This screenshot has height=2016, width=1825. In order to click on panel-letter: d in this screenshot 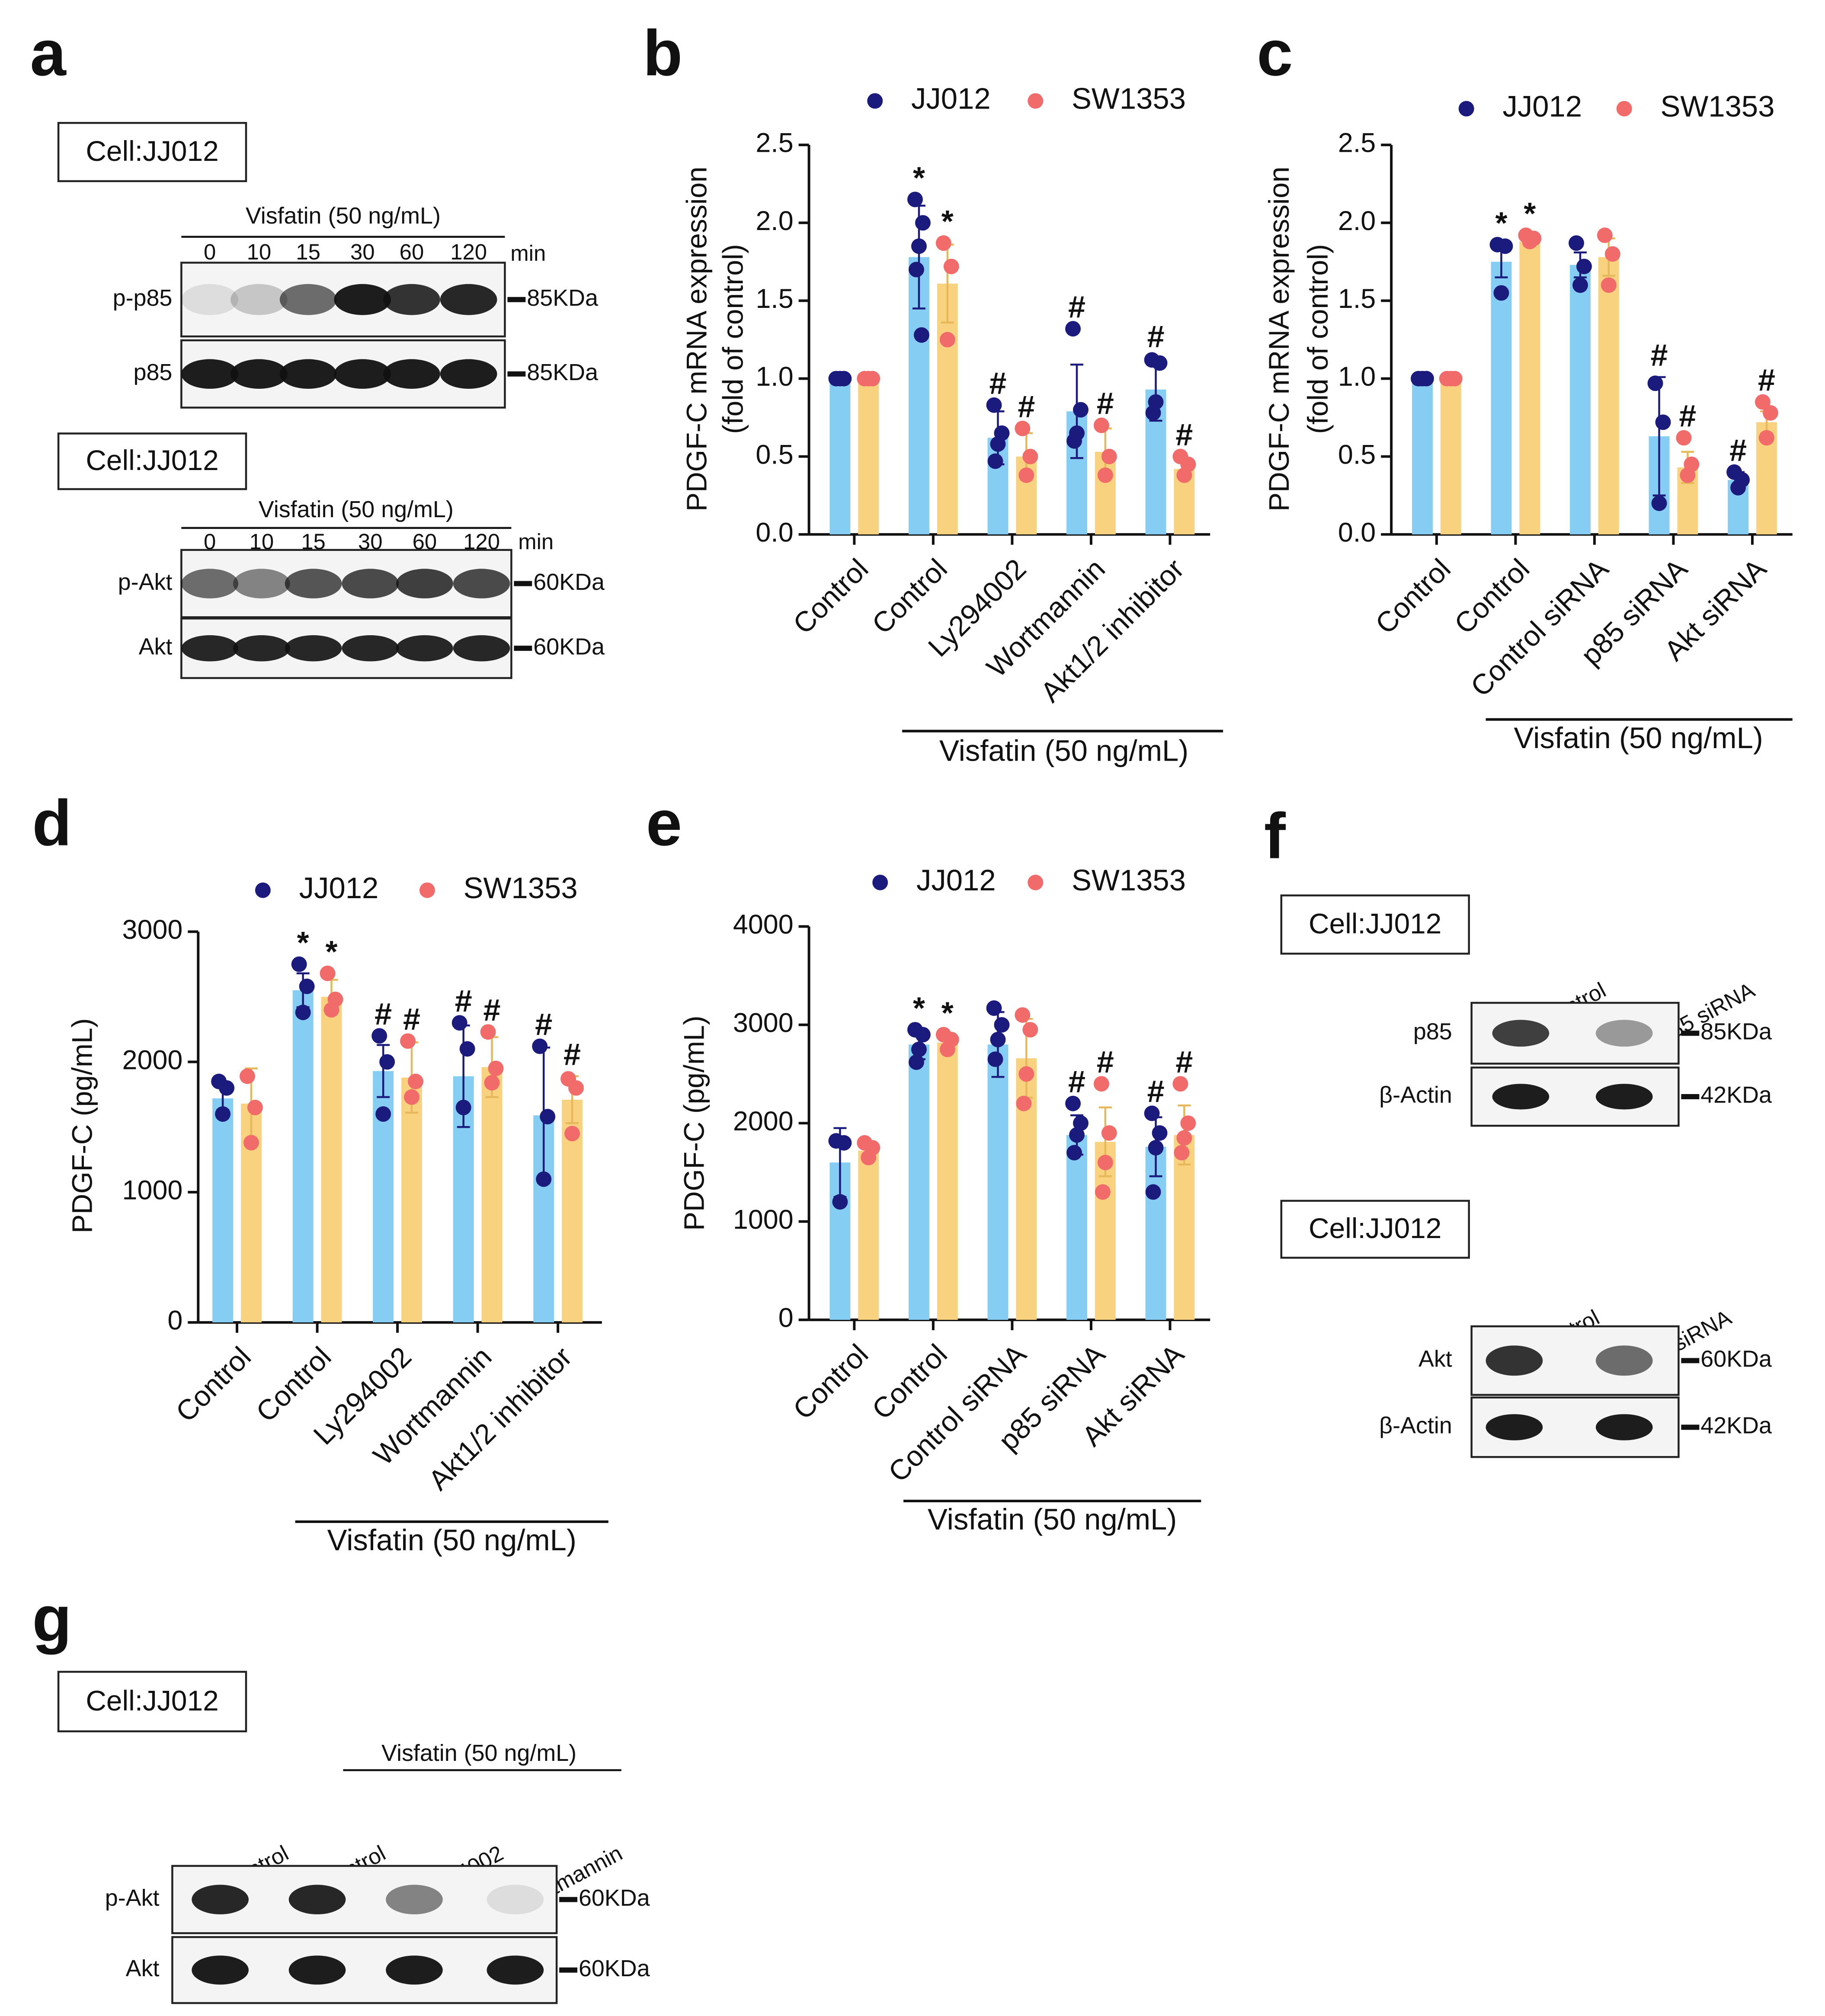, I will do `click(51, 823)`.